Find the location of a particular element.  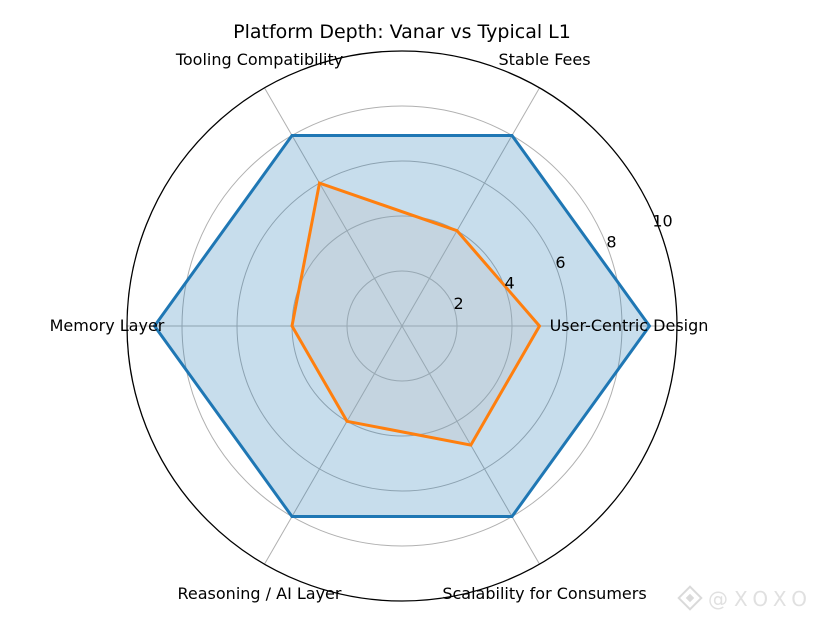

series-1-line is located at coordinates (416, 314).